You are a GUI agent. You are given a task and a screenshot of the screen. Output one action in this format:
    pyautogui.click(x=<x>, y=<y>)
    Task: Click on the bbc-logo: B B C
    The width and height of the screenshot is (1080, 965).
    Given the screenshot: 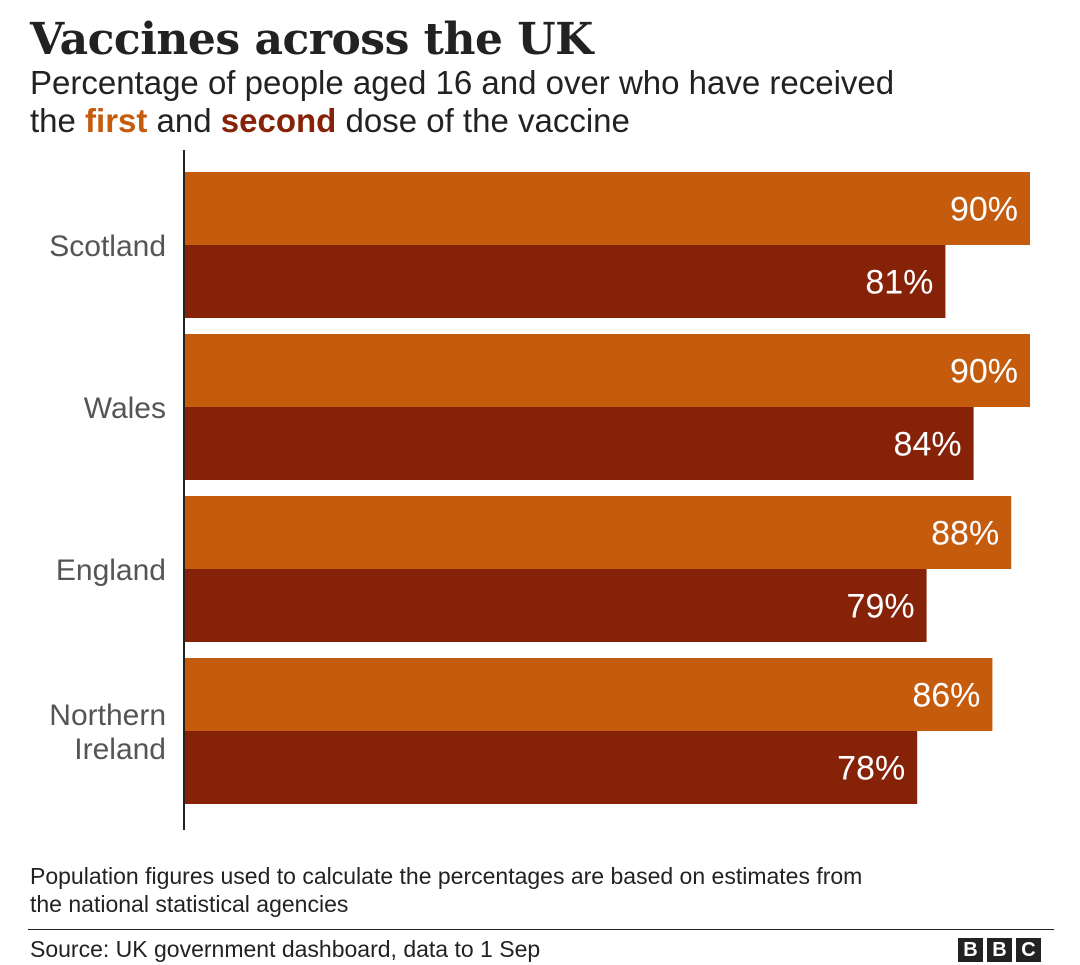 What is the action you would take?
    pyautogui.click(x=999, y=950)
    